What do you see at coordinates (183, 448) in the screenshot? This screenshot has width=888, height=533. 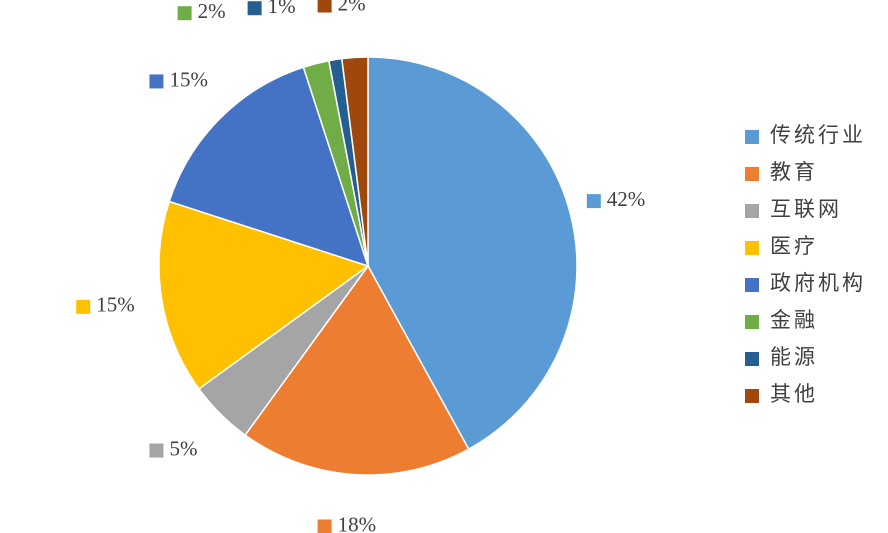 I see `data-label: 5%` at bounding box center [183, 448].